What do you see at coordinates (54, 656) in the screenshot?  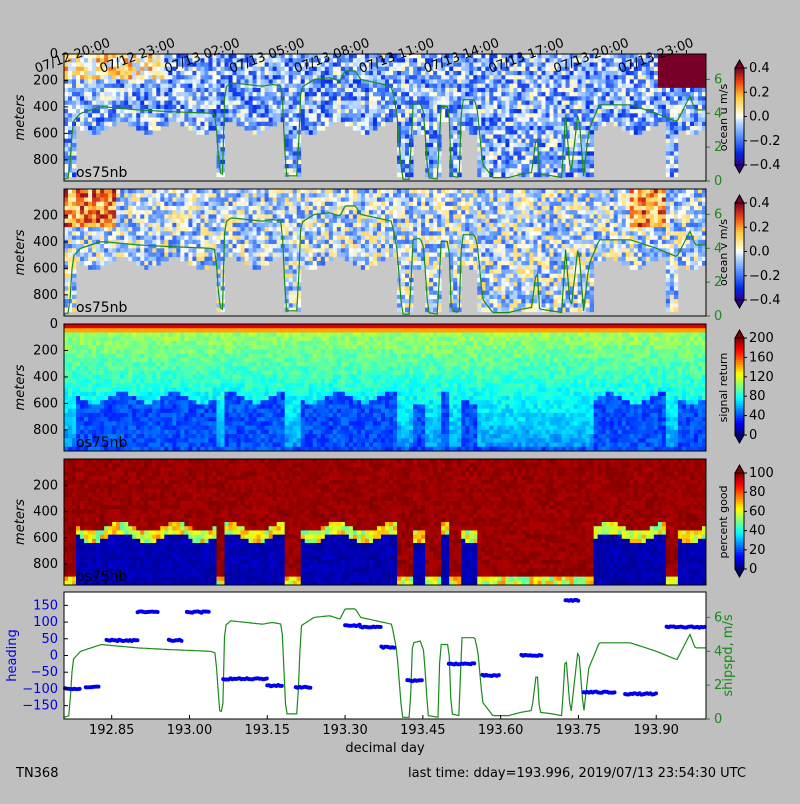 I see `left-tick-label: 0` at bounding box center [54, 656].